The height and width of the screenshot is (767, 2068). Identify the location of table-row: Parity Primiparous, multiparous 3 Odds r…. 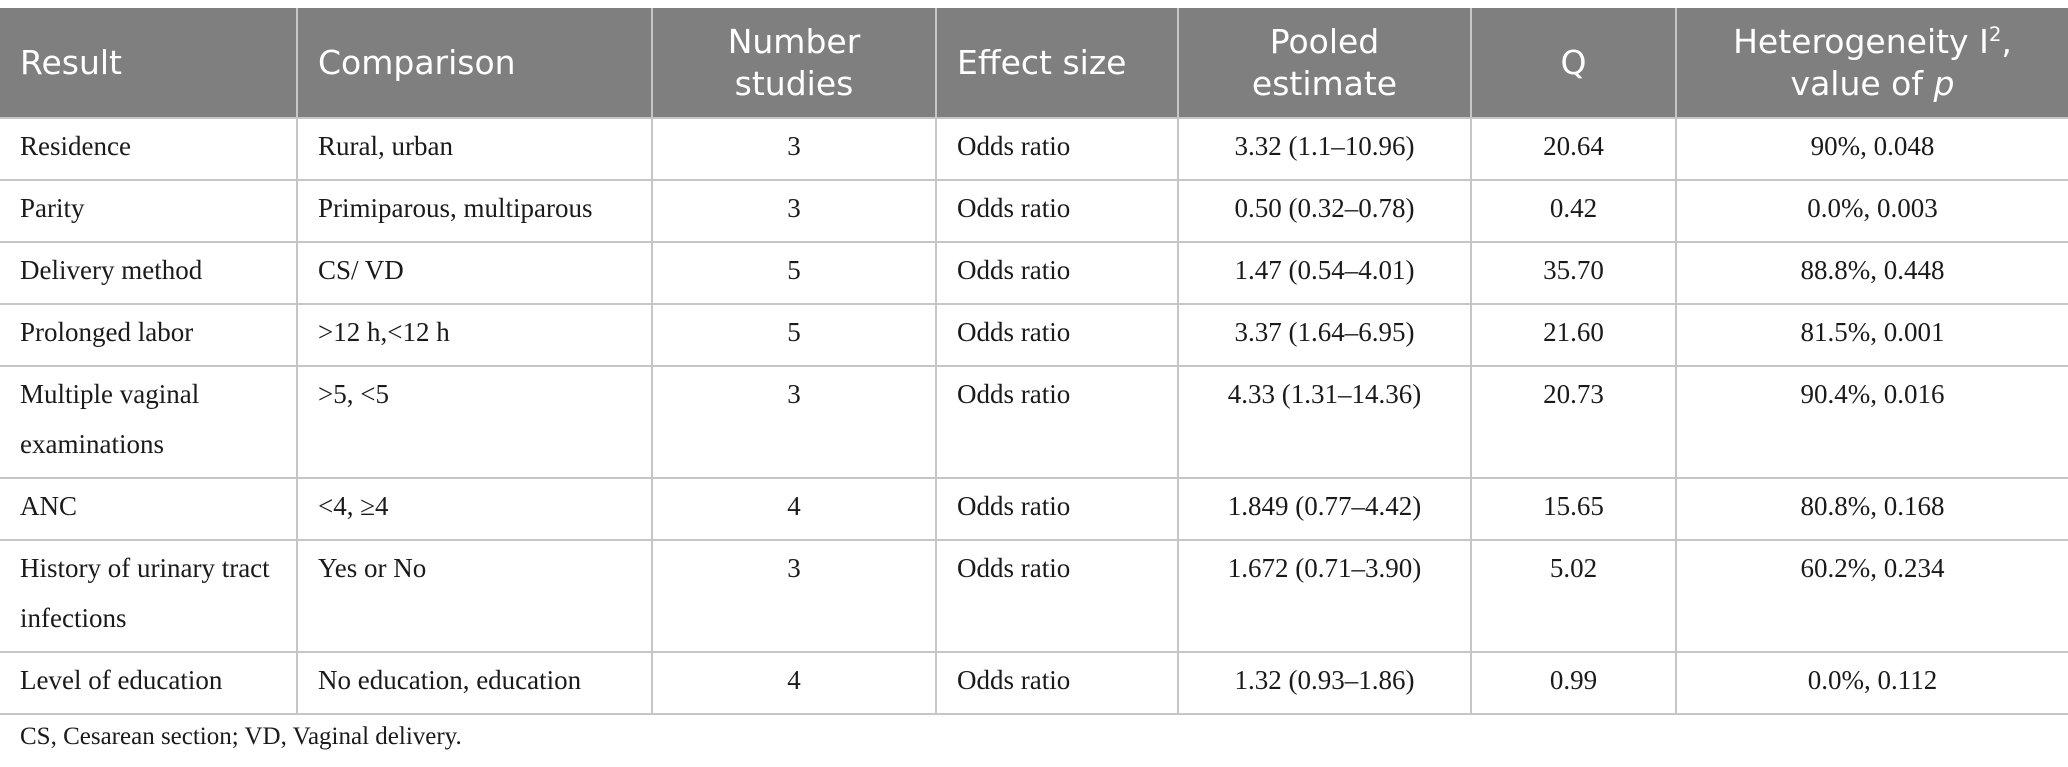
(1034, 211).